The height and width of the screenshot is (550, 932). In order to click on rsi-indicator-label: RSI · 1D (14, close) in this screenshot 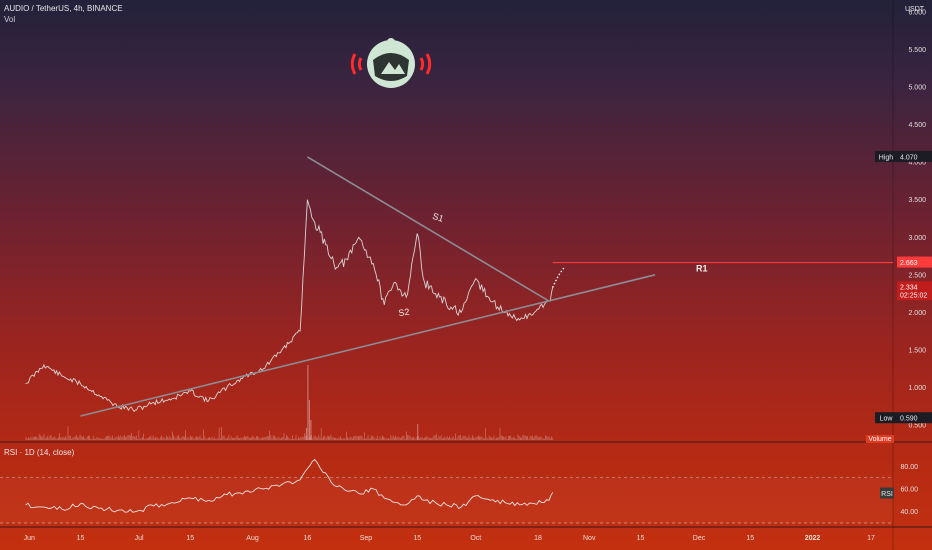, I will do `click(39, 452)`.